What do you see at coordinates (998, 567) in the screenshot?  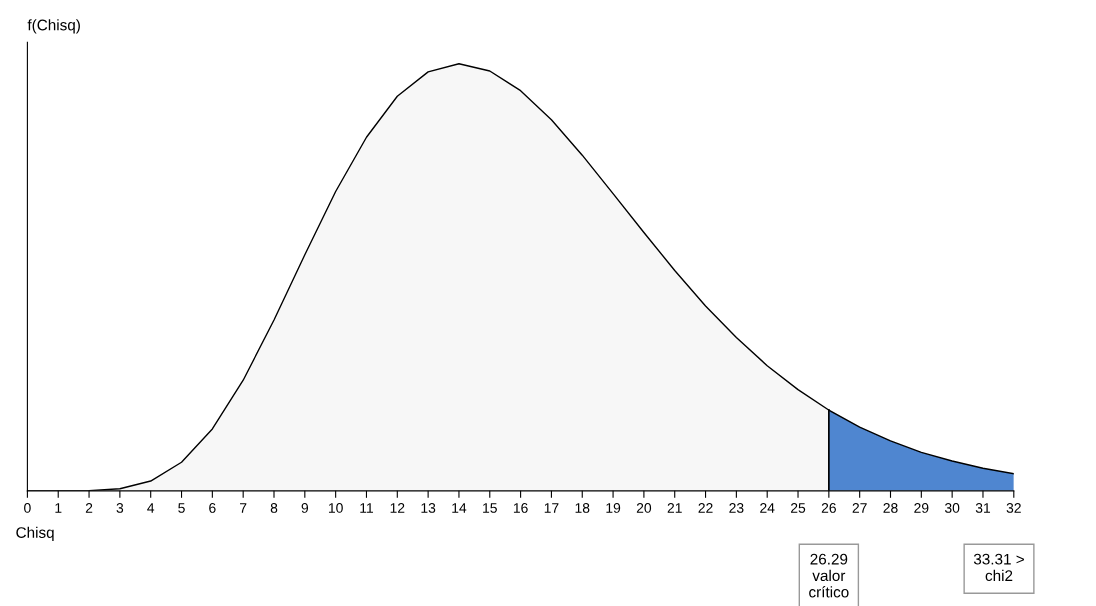 I see `text: 33.31 > chi2` at bounding box center [998, 567].